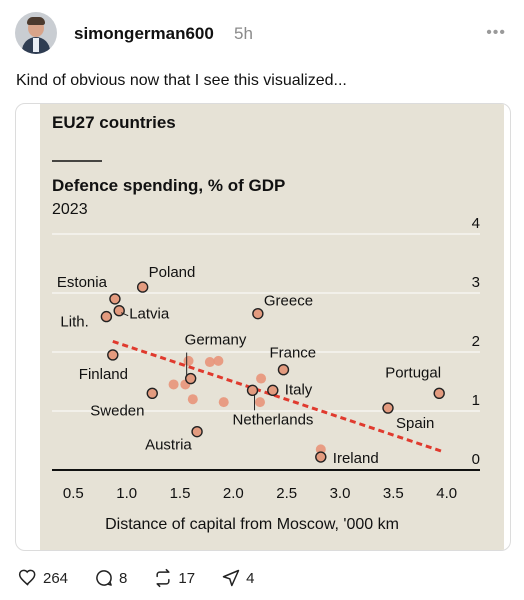 This screenshot has width=524, height=600. What do you see at coordinates (168, 445) in the screenshot?
I see `country-label: Austria` at bounding box center [168, 445].